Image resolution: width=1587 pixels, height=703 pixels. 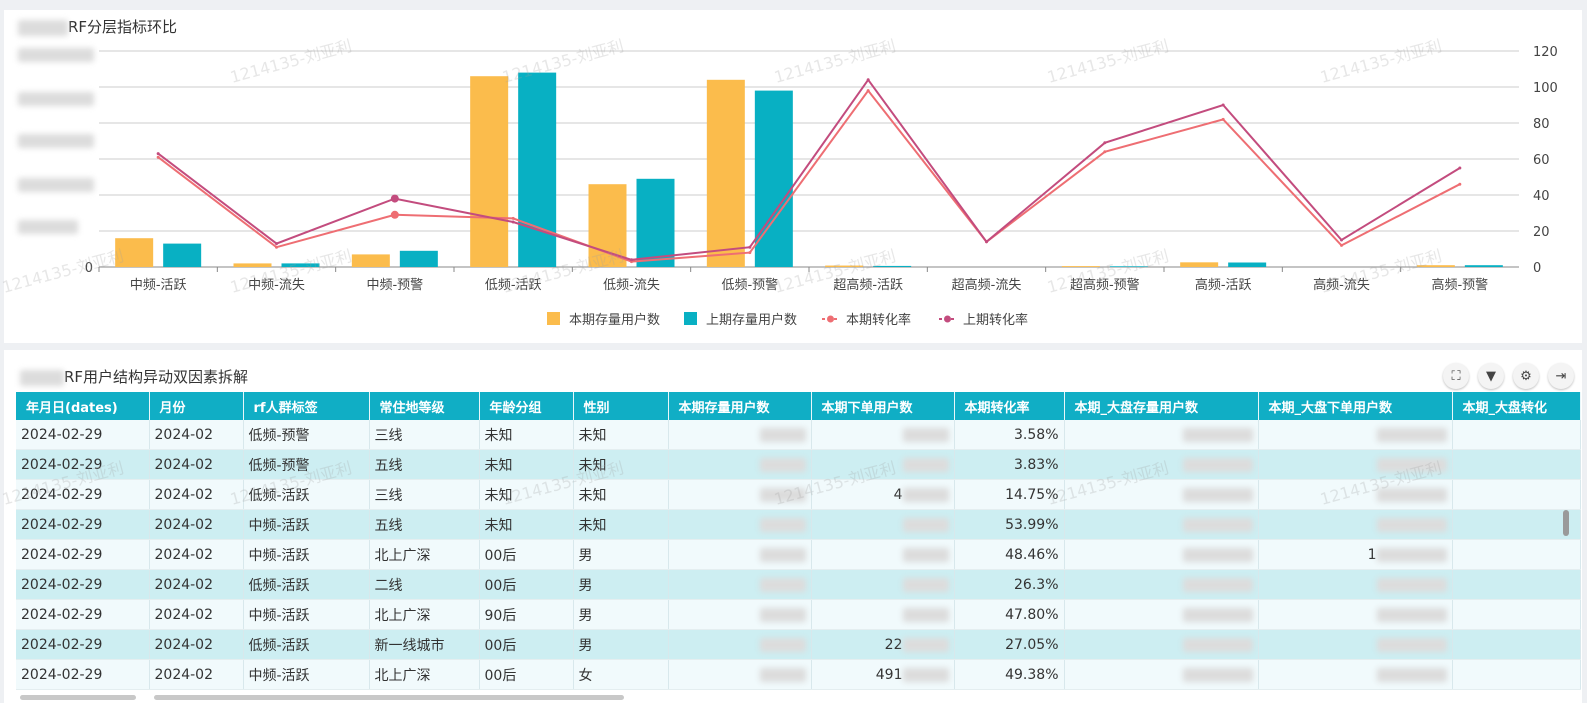 I want to click on table-cell: 三线, so click(x=424, y=494).